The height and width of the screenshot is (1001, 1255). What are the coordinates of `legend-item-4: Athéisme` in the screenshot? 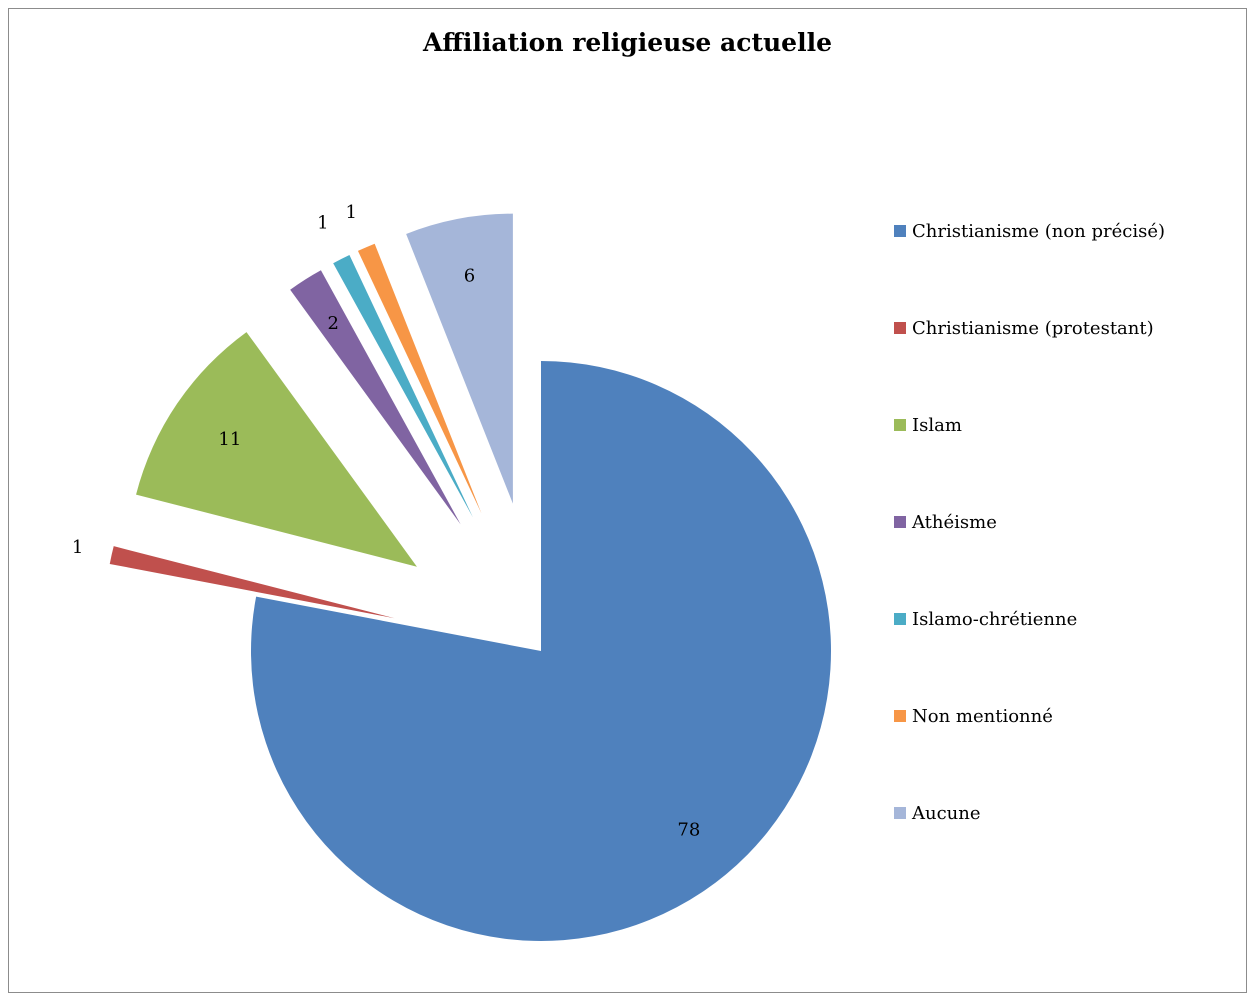 It's located at (945, 522).